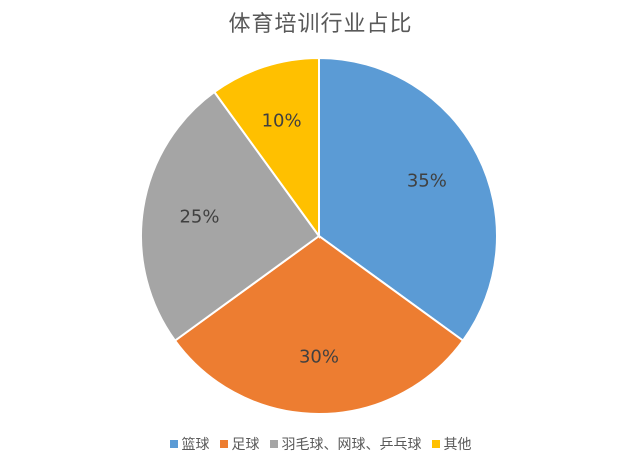 The width and height of the screenshot is (641, 476). Describe the element at coordinates (427, 181) in the screenshot. I see `pie-label-basketball: 35%` at that location.